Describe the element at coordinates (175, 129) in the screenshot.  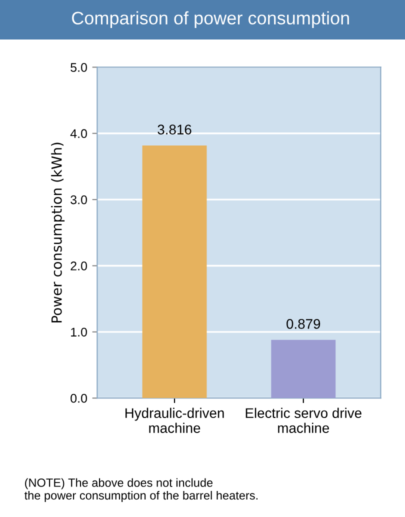
I see `data-label: 3.816` at that location.